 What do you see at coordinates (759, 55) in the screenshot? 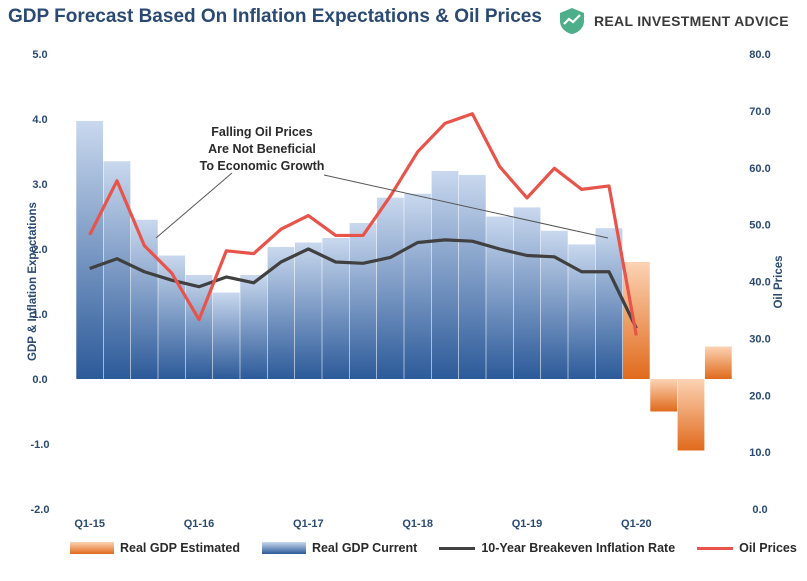
I see `y2-tick-label: 80.0` at bounding box center [759, 55].